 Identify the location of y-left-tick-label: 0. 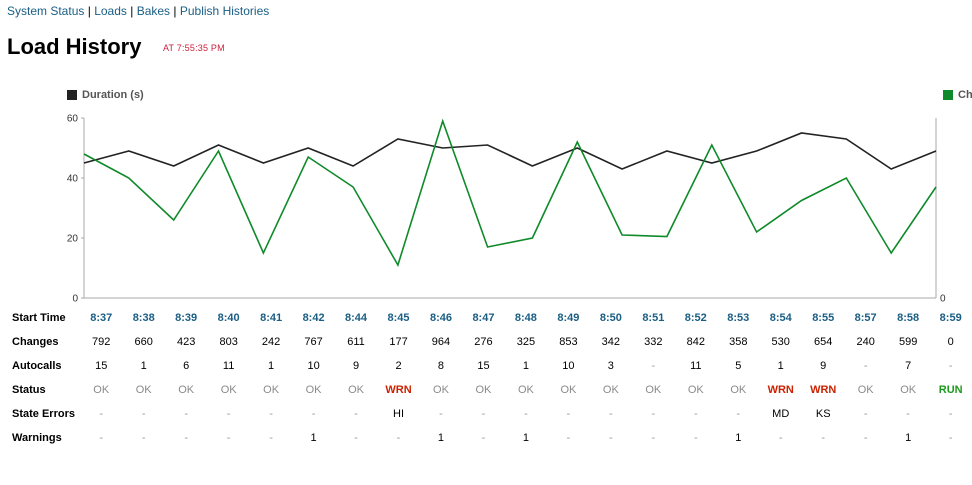
(75, 299).